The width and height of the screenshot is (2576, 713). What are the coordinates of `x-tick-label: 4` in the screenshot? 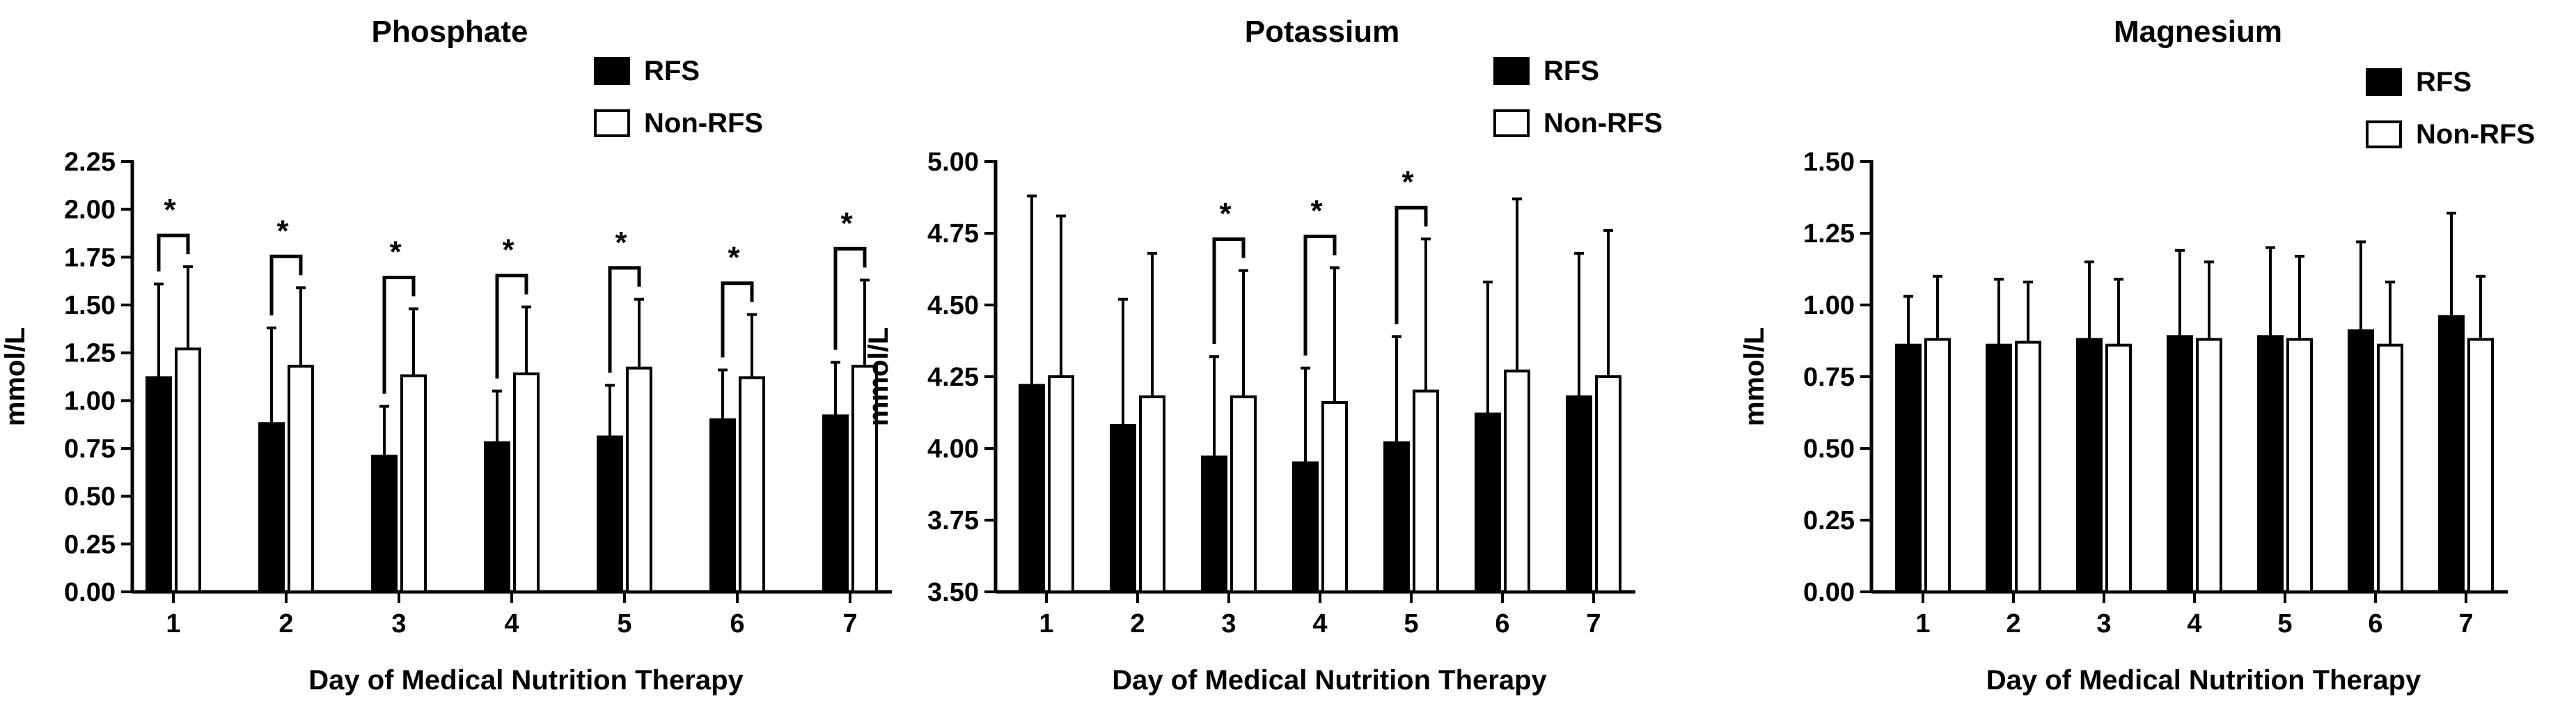 It's located at (2194, 623).